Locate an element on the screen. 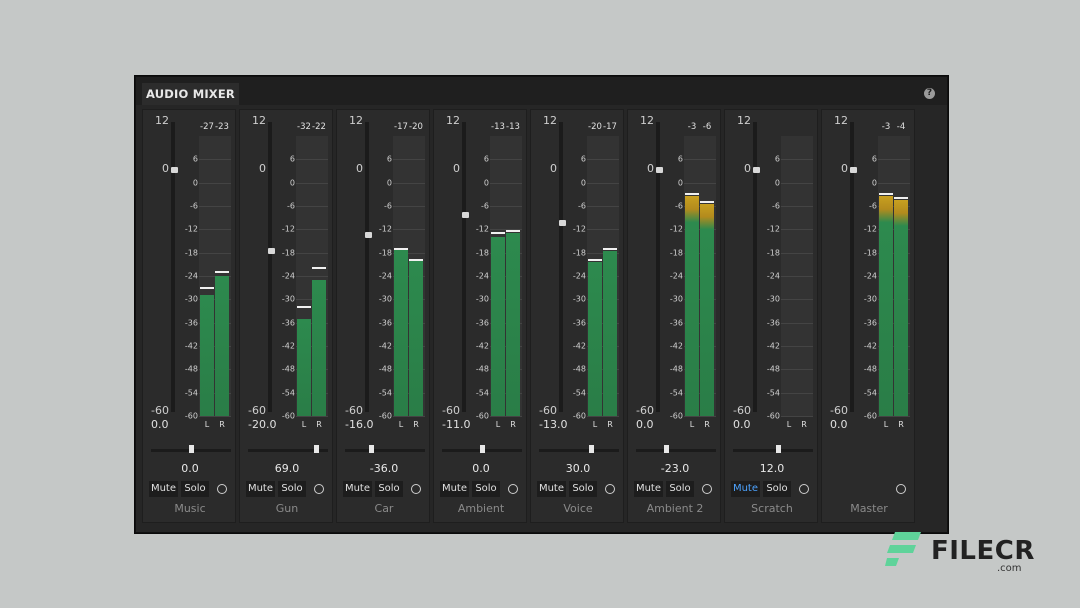  meter-tick-label: 6 is located at coordinates (292, 159).